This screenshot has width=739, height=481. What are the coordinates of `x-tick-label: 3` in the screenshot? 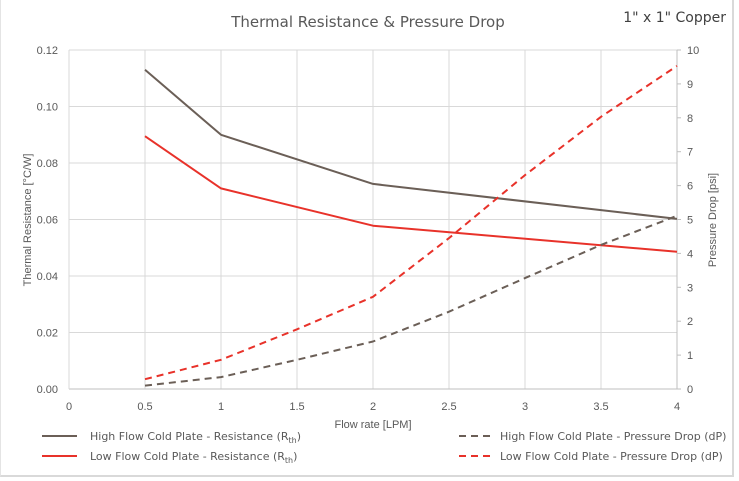 It's located at (525, 407).